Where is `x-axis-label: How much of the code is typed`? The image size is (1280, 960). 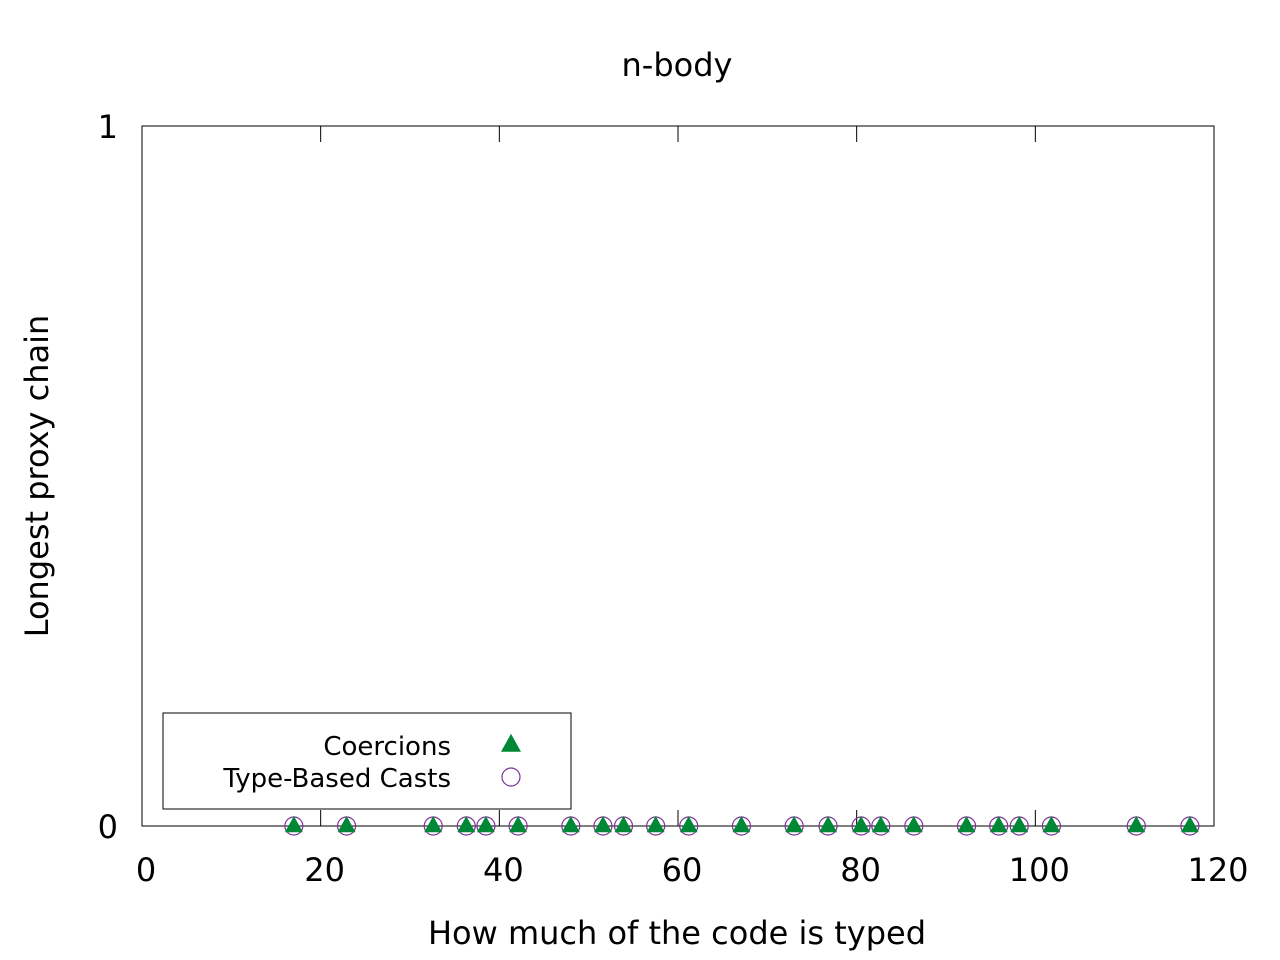 x-axis-label: How much of the code is typed is located at coordinates (677, 933).